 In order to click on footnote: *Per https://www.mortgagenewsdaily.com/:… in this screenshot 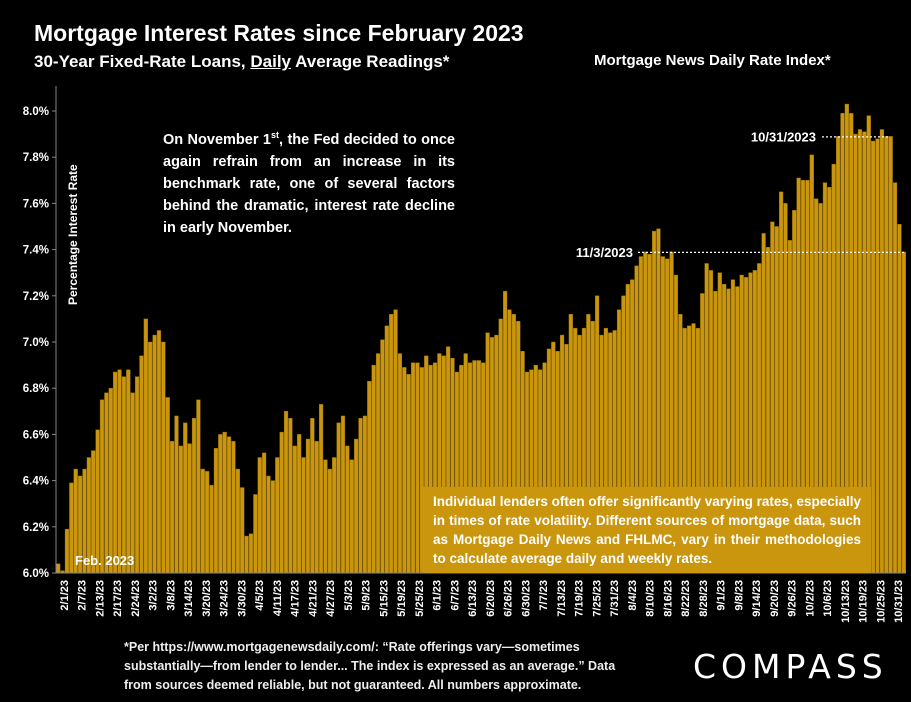, I will do `click(370, 666)`.